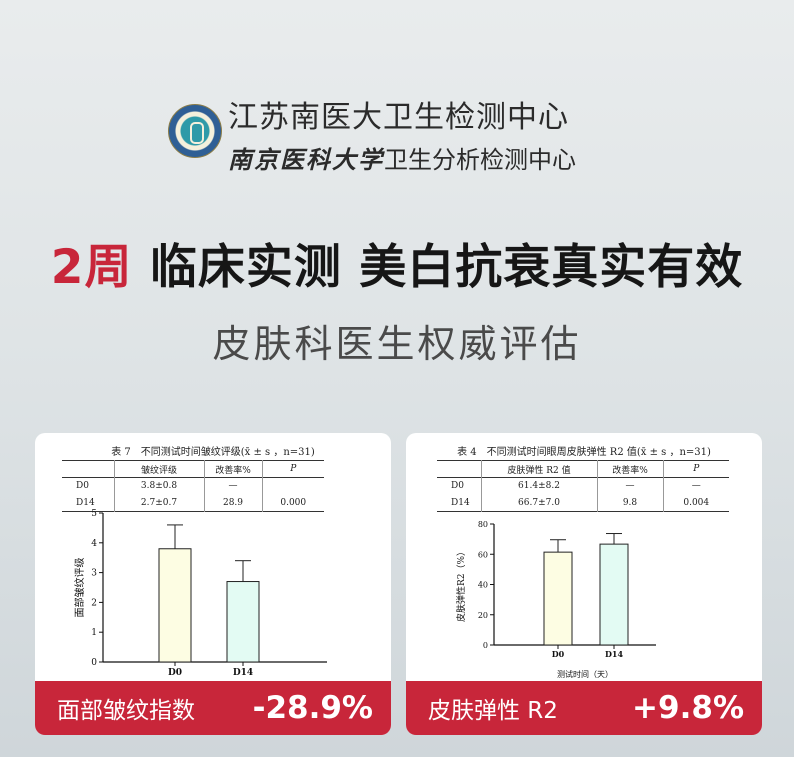  What do you see at coordinates (630, 503) in the screenshot?
I see `table-cell: 9.8` at bounding box center [630, 503].